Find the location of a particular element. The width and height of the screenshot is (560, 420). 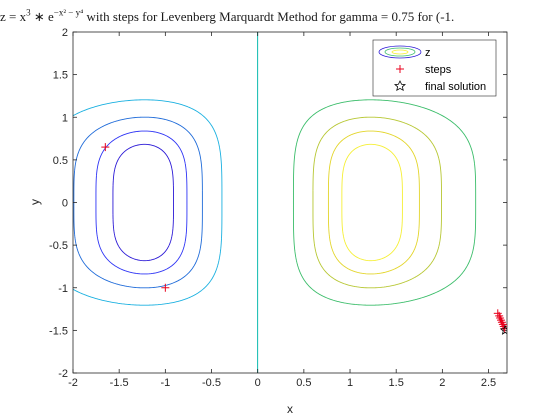

legend-final-marker is located at coordinates (400, 85).